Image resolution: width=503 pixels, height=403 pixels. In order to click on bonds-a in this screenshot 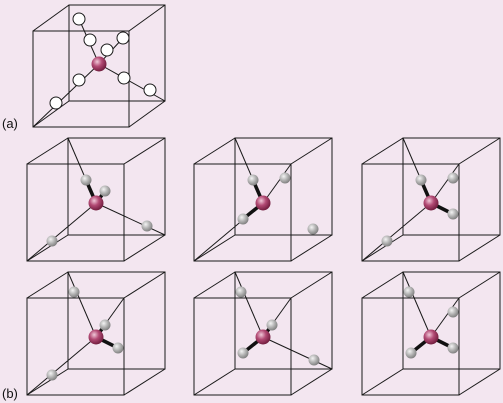, I will do `click(99, 73)`.